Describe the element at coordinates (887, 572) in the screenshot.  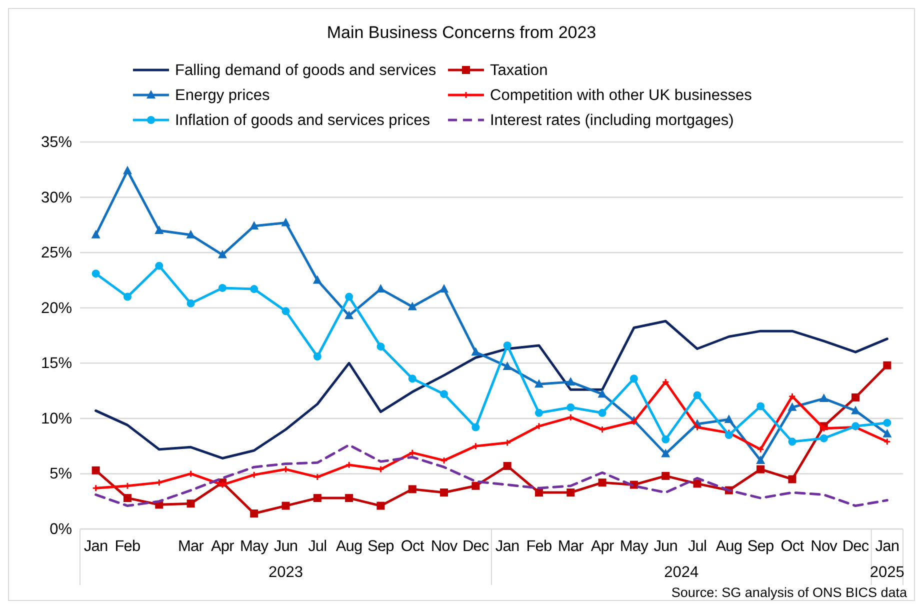
I see `text: 2025` at that location.